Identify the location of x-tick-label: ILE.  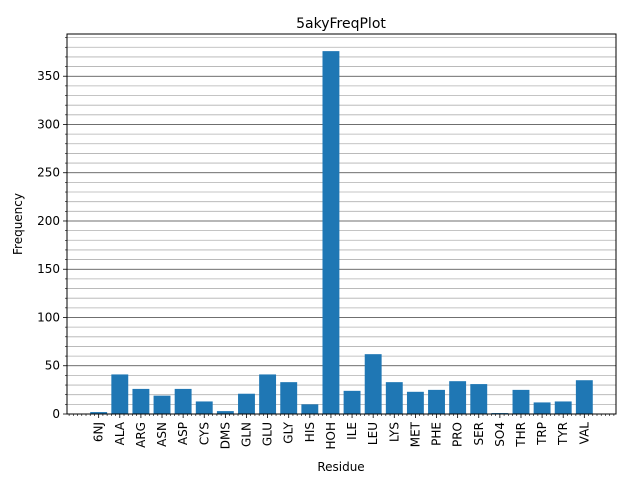
(352, 431).